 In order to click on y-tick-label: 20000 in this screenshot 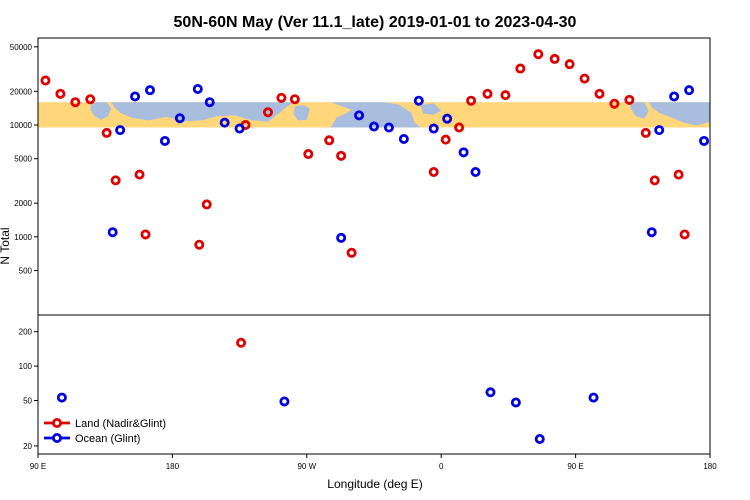, I will do `click(21, 91)`.